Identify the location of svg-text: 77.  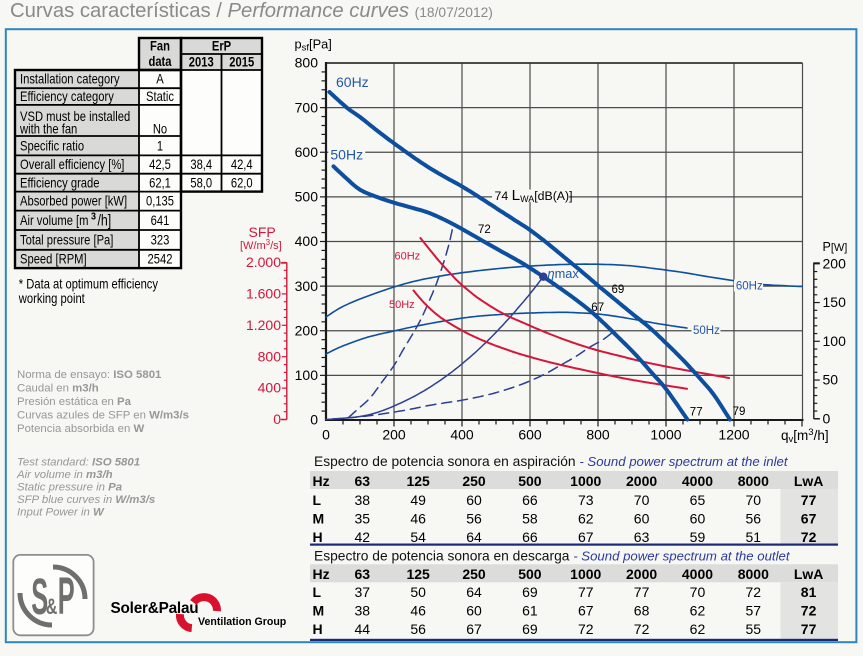
(809, 500).